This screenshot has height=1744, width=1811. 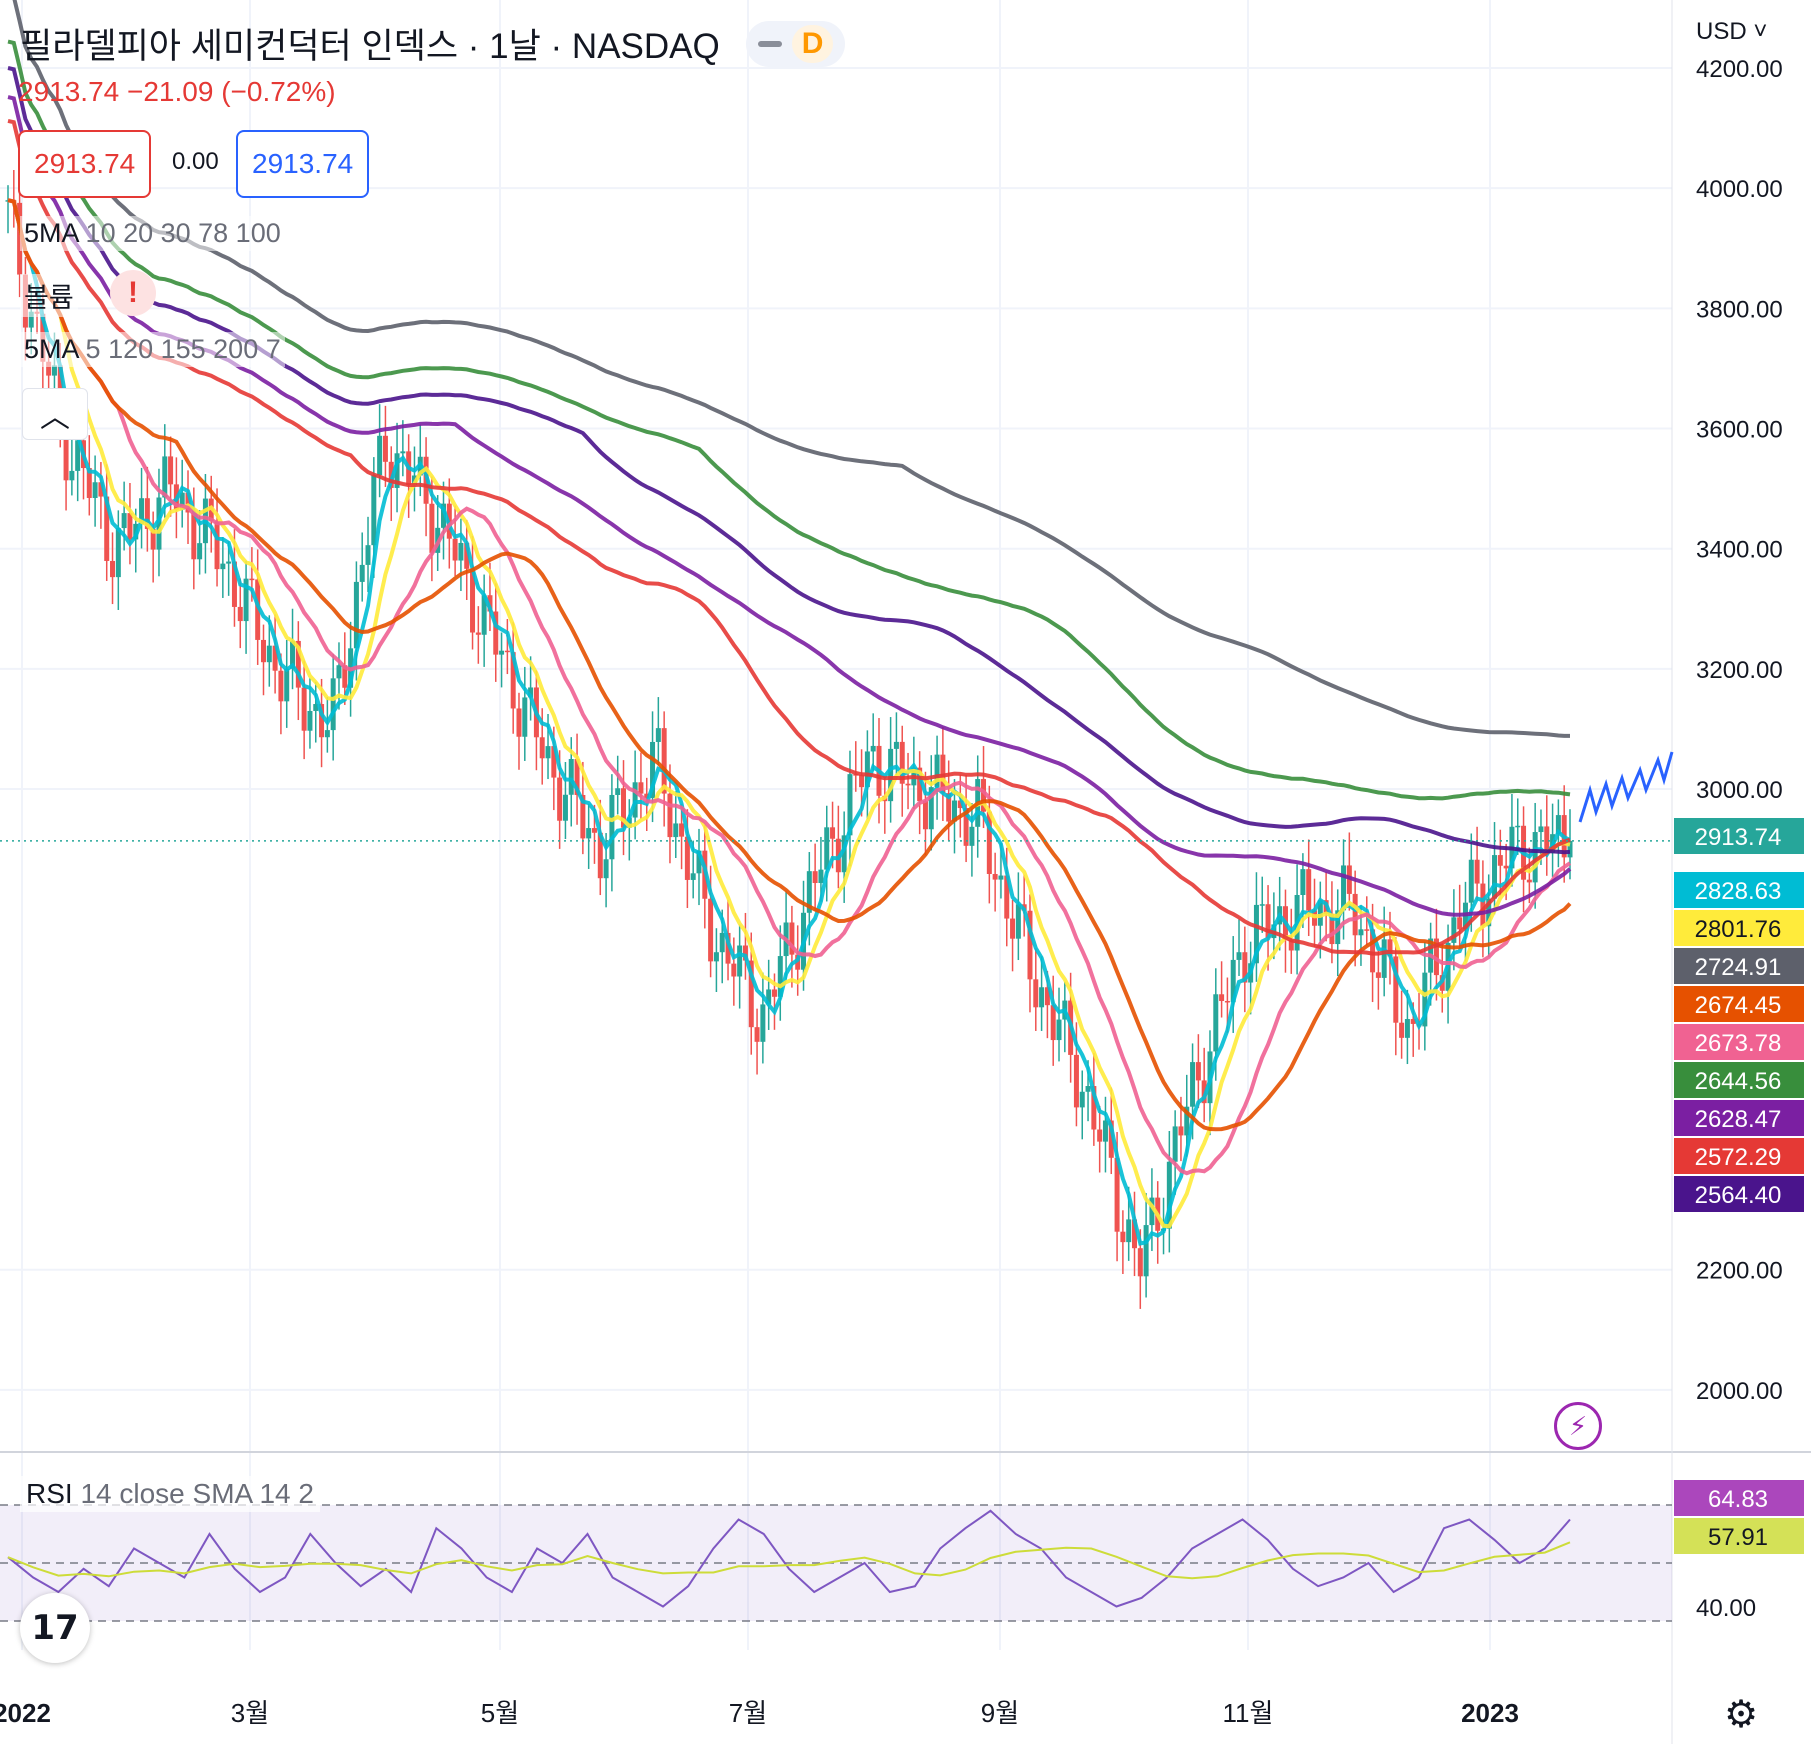 I want to click on rsi-sma-label: 57.91, so click(x=1738, y=1537).